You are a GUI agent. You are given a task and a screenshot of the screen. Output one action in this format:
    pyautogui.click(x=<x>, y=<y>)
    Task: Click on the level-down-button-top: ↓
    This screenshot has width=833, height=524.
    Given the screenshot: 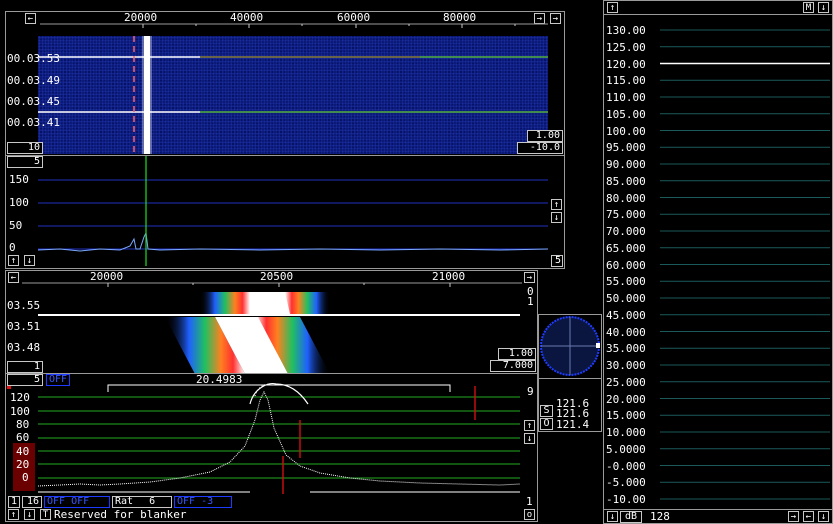 What is the action you would take?
    pyautogui.click(x=823, y=7)
    